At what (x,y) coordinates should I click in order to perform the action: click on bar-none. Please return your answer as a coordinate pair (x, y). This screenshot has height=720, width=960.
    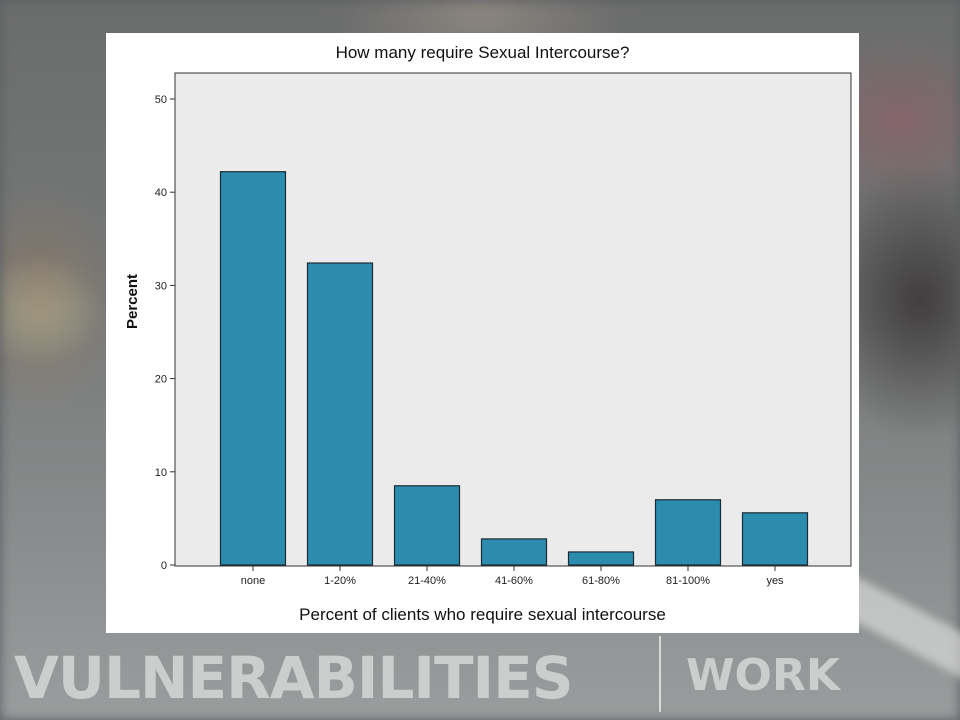
    Looking at the image, I should click on (253, 368).